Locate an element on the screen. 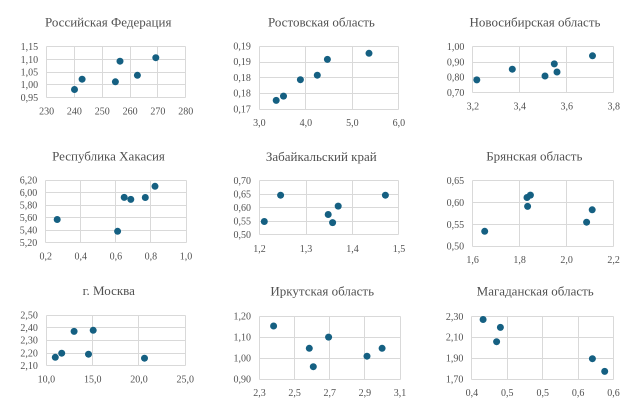  svg-text: 0,8 is located at coordinates (151, 256).